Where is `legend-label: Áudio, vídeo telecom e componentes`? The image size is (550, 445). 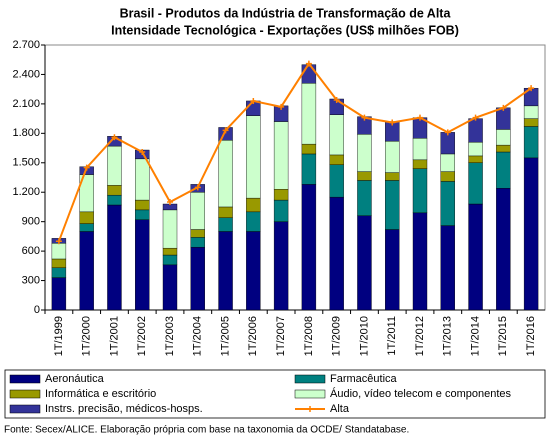
legend-label: Áudio, vídeo telecom e componentes is located at coordinates (421, 393).